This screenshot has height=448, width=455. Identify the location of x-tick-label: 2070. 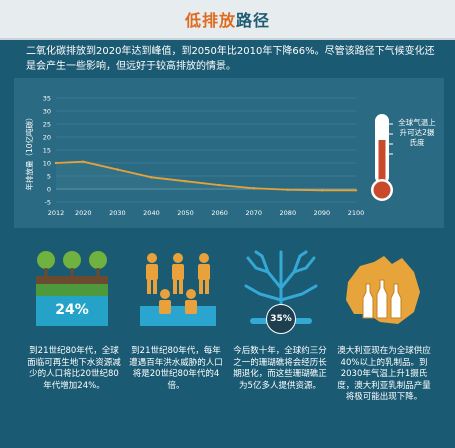
(253, 213).